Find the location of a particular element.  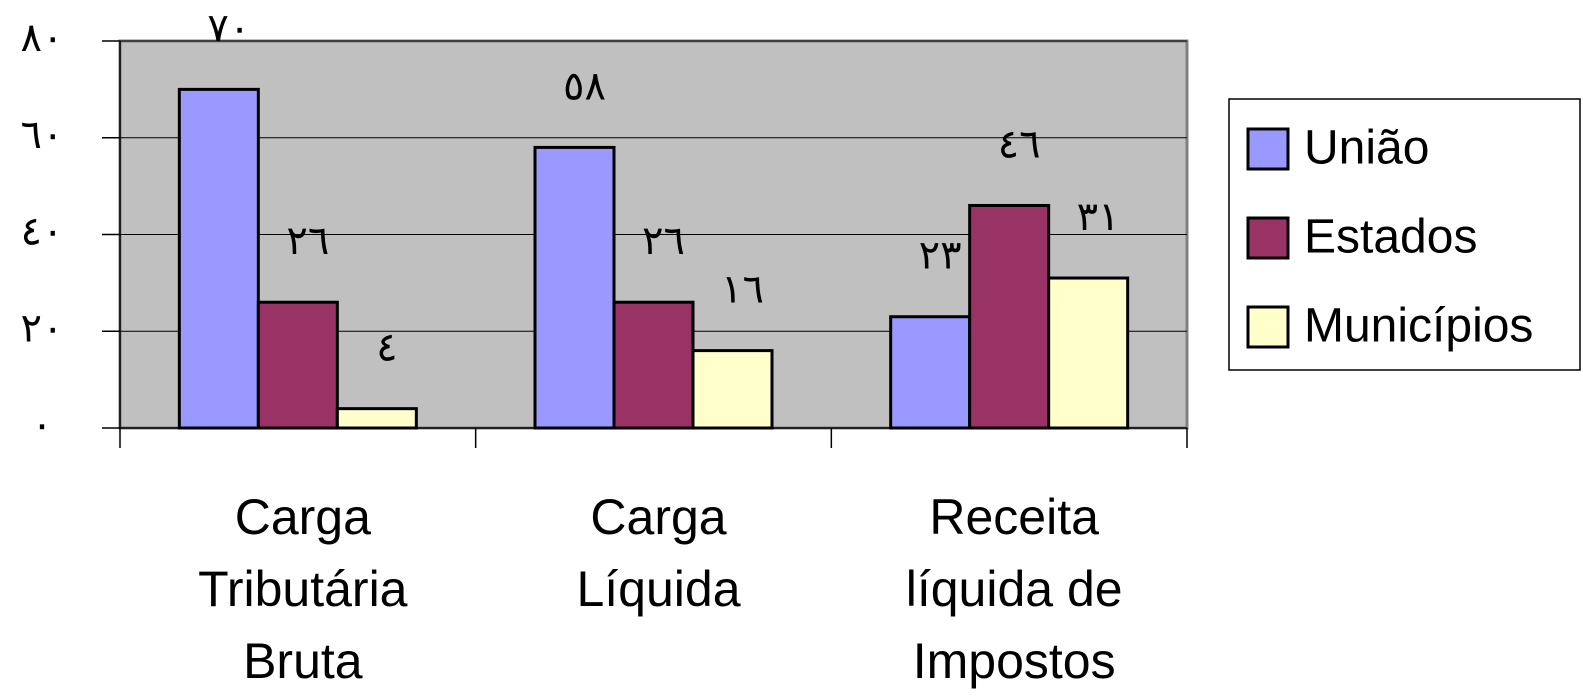

data-label: ٧٠ is located at coordinates (228, 28).